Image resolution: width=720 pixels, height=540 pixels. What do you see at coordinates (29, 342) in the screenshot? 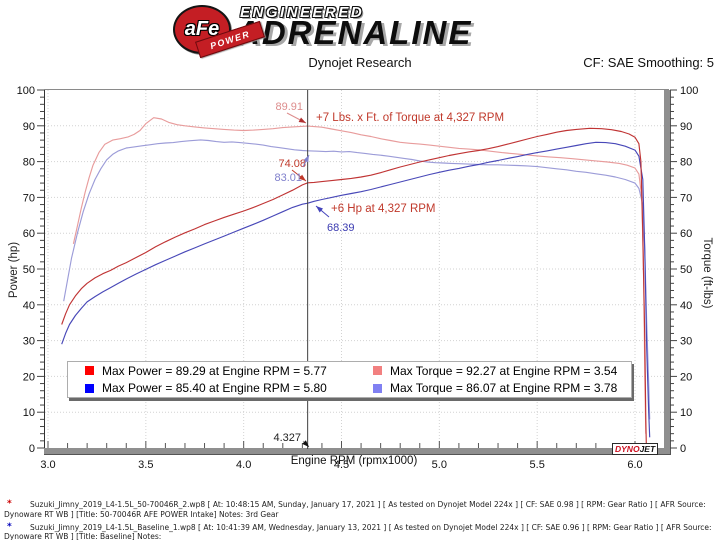
I see `left-axis-tick-label: 30` at bounding box center [29, 342].